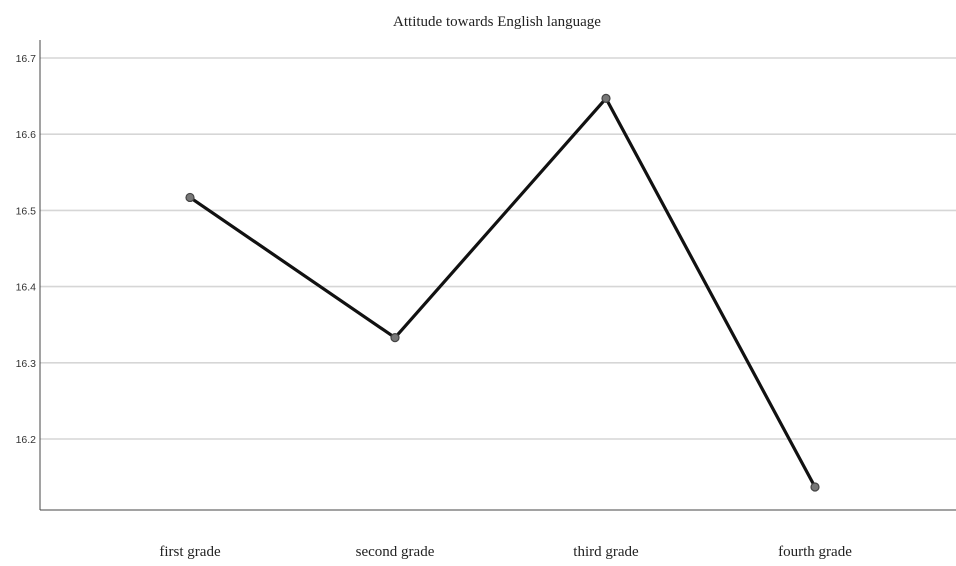  What do you see at coordinates (497, 22) in the screenshot?
I see `chart-title: Attitude towards English language` at bounding box center [497, 22].